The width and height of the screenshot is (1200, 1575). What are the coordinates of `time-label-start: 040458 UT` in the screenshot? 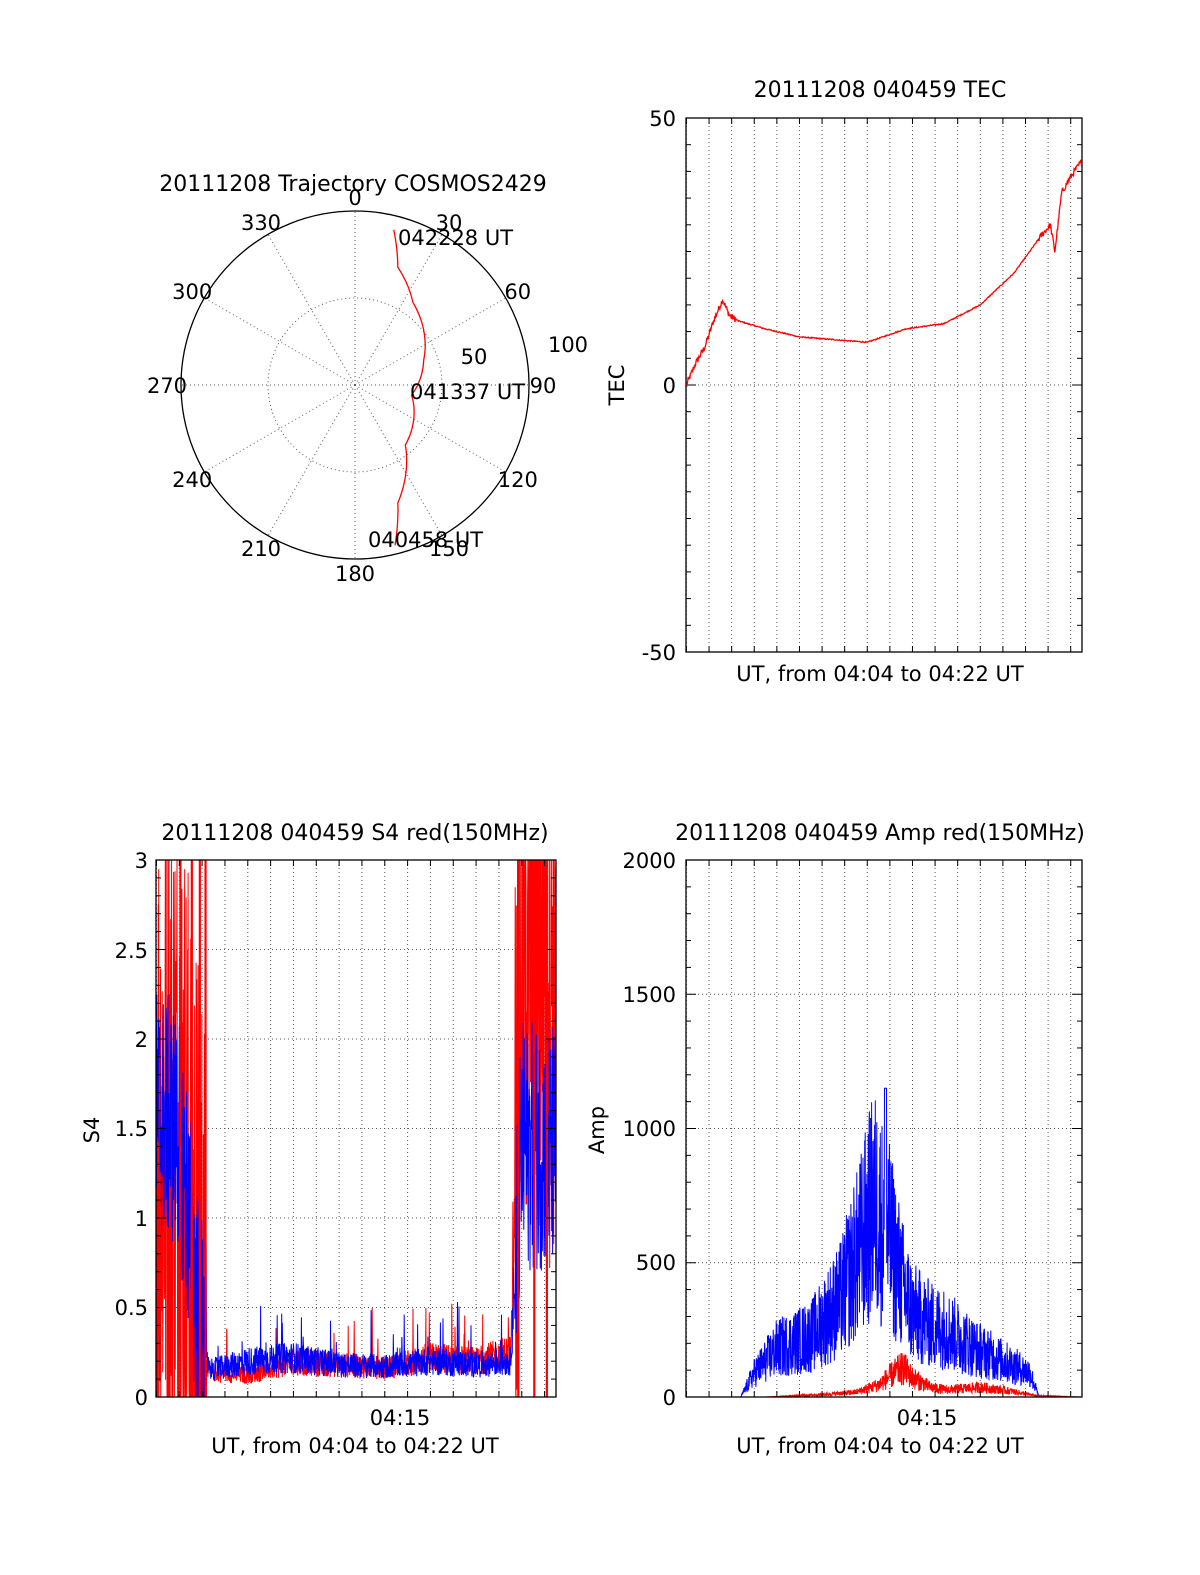 It's located at (425, 540).